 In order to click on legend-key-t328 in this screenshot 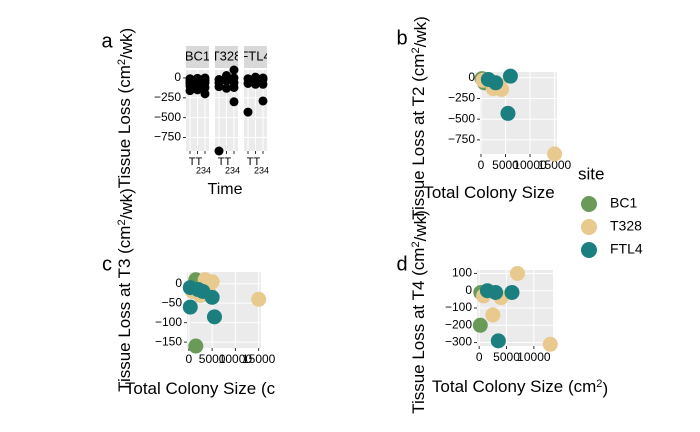, I will do `click(589, 227)`.